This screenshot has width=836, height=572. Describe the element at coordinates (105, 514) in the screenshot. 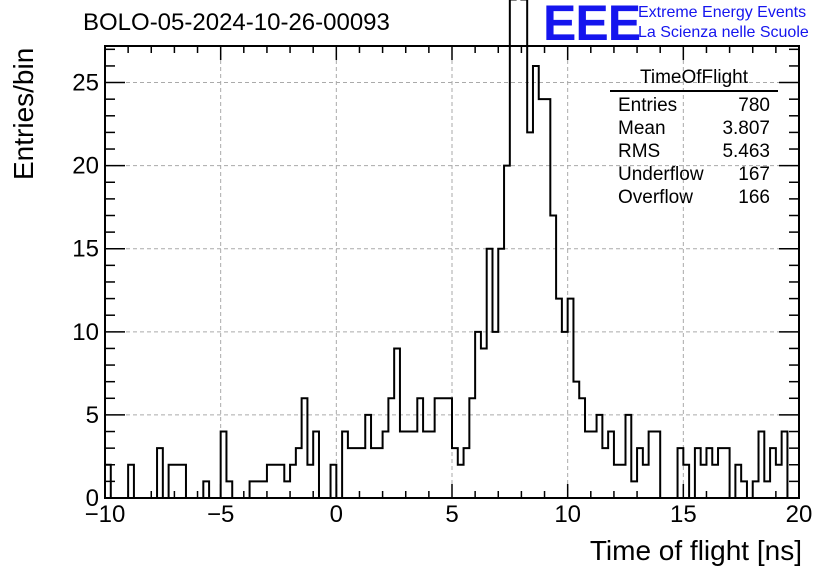

I see `x-tick-label: −10` at that location.